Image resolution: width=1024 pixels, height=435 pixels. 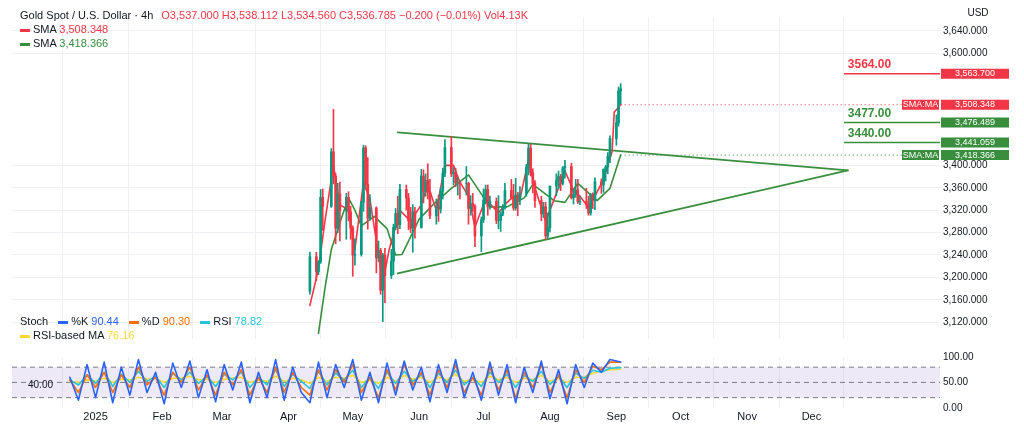 I want to click on ref-line-label: 3,441.059, so click(x=975, y=141).